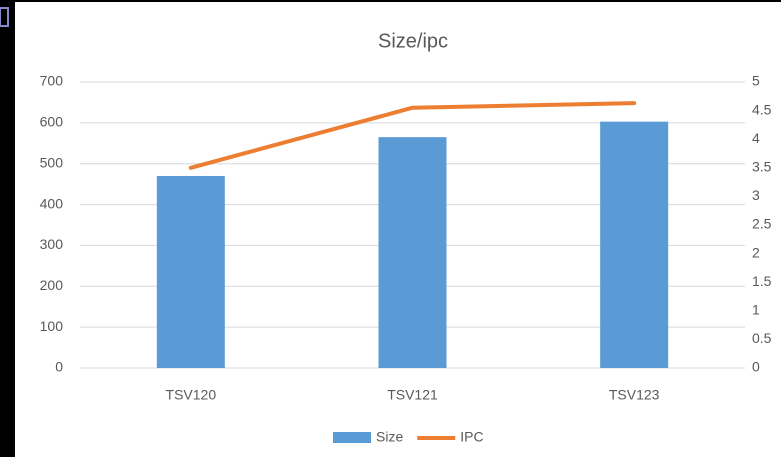 The width and height of the screenshot is (781, 457). What do you see at coordinates (413, 41) in the screenshot?
I see `chart-title: Size/ipc` at bounding box center [413, 41].